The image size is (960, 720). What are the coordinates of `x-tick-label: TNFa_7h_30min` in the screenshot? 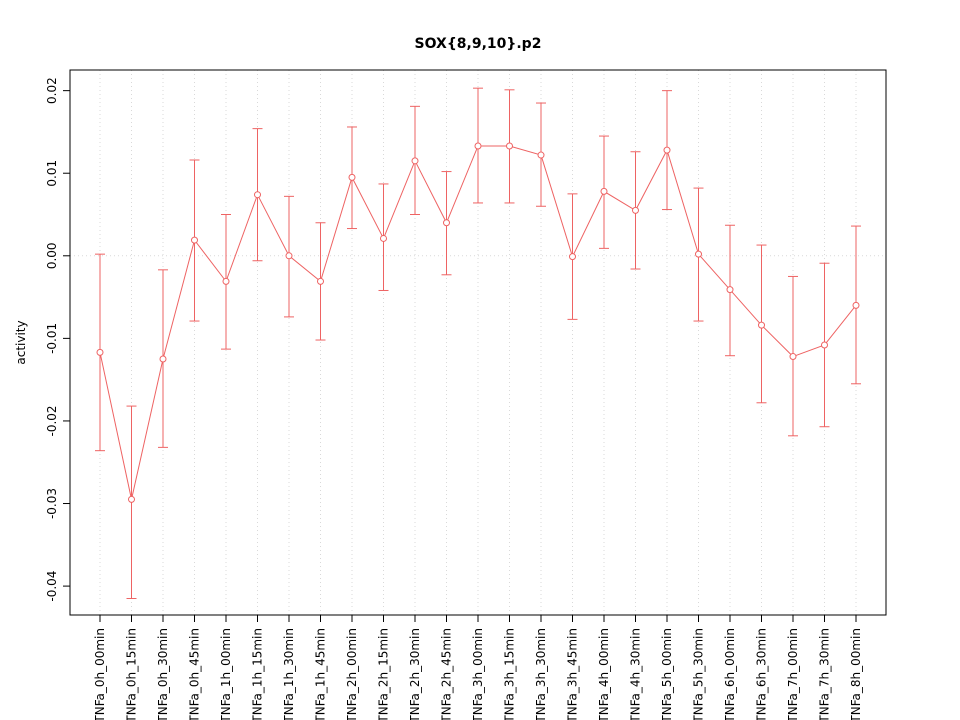 It's located at (825, 674).